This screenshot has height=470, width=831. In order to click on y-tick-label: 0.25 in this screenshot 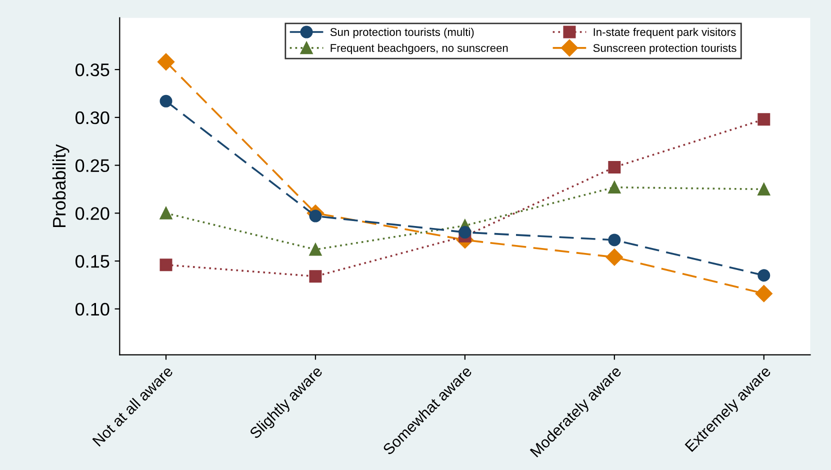, I will do `click(93, 165)`.